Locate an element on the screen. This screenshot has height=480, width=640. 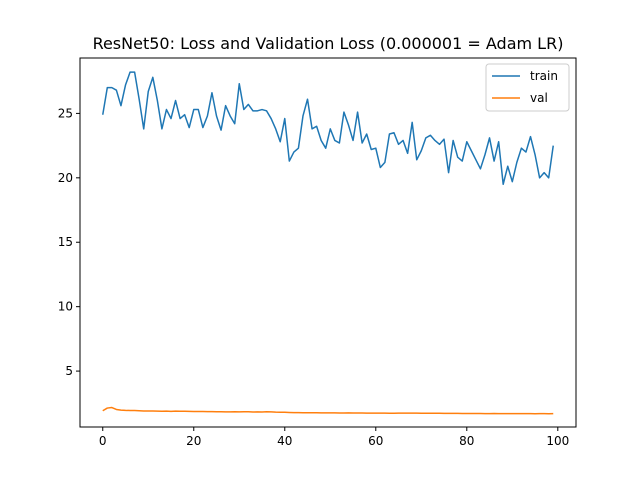
y-tick-label: 5 is located at coordinates (69, 371).